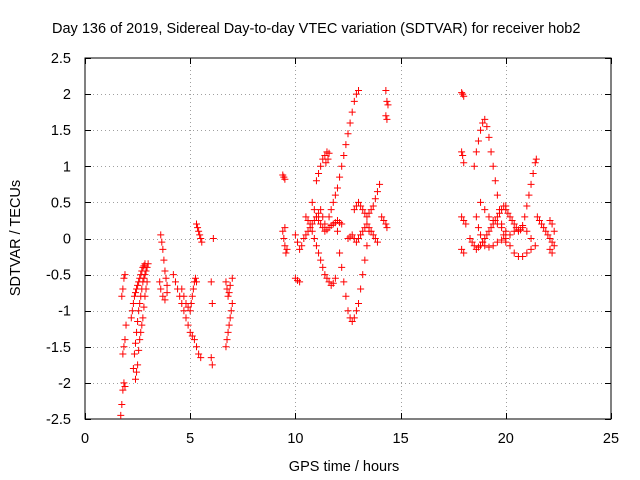 The width and height of the screenshot is (640, 480). I want to click on x-tick-label: 25, so click(611, 439).